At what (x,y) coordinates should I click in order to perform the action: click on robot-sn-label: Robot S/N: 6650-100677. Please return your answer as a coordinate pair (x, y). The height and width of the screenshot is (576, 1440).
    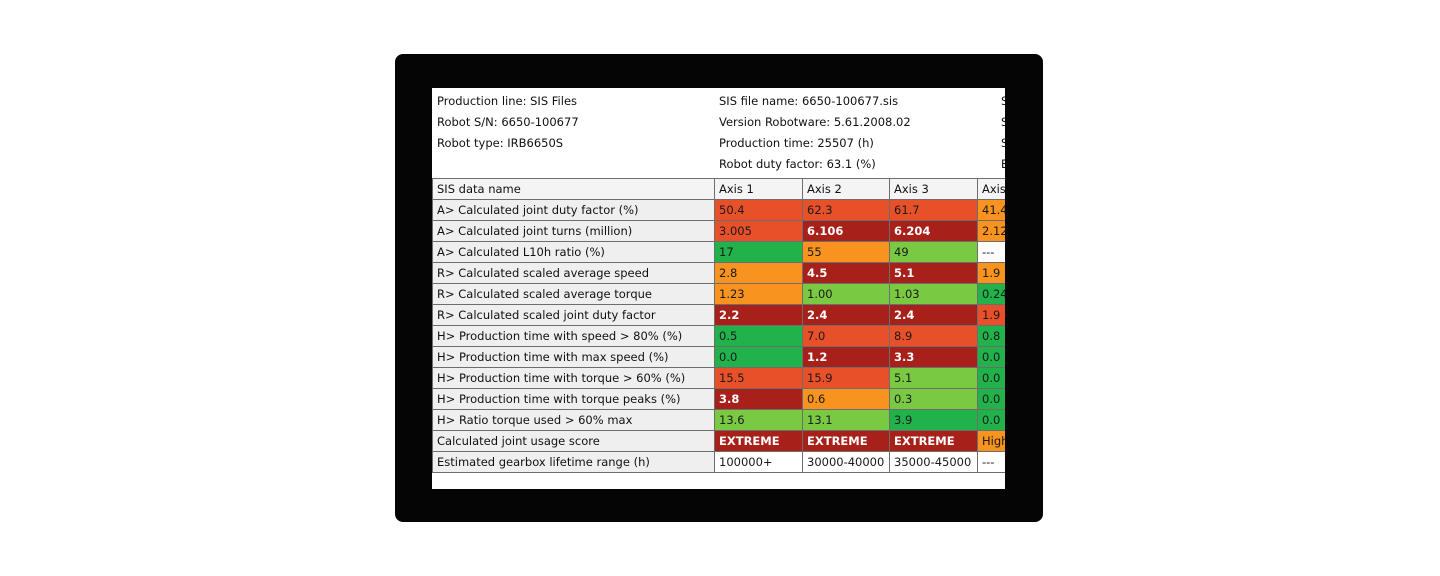
    Looking at the image, I should click on (508, 122).